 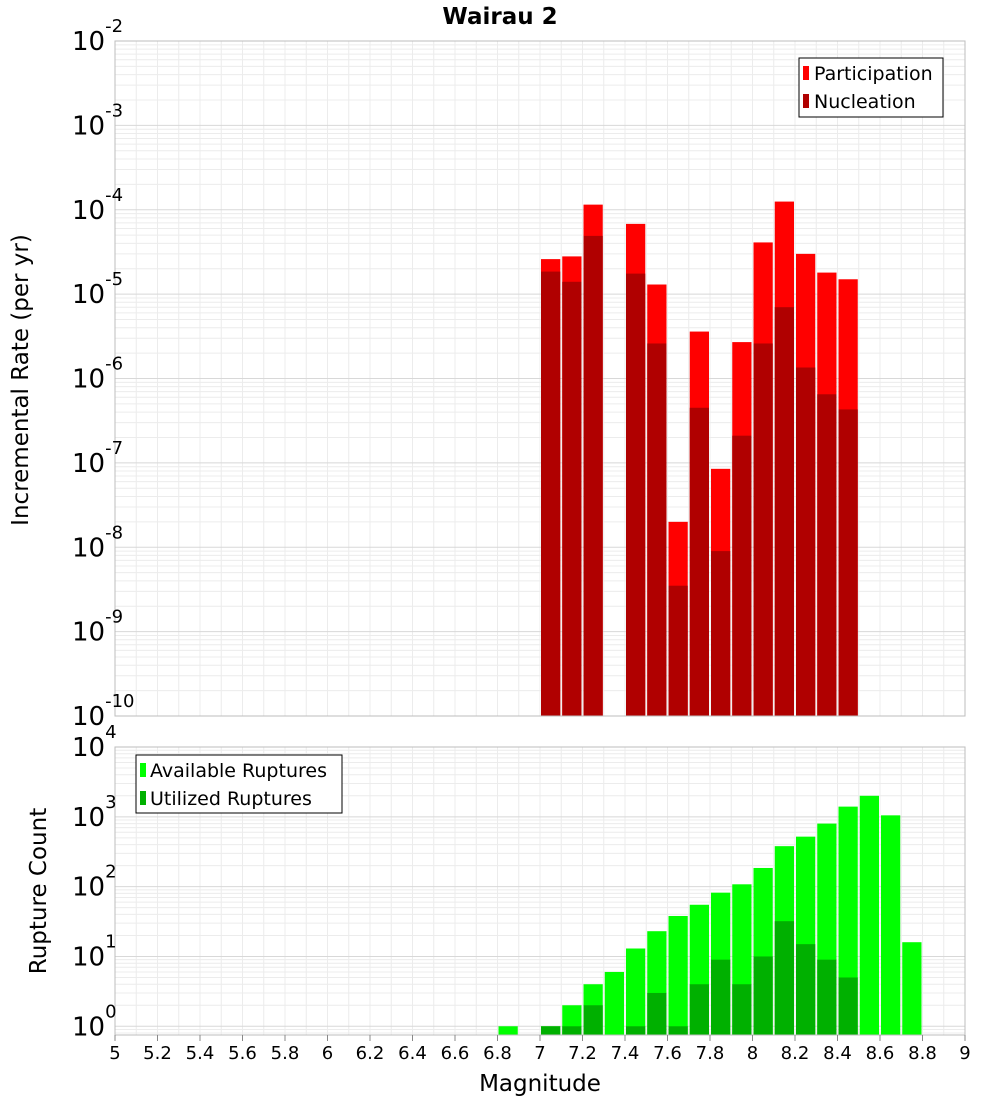 I want to click on x-tick-label: 5.8, so click(x=285, y=1053).